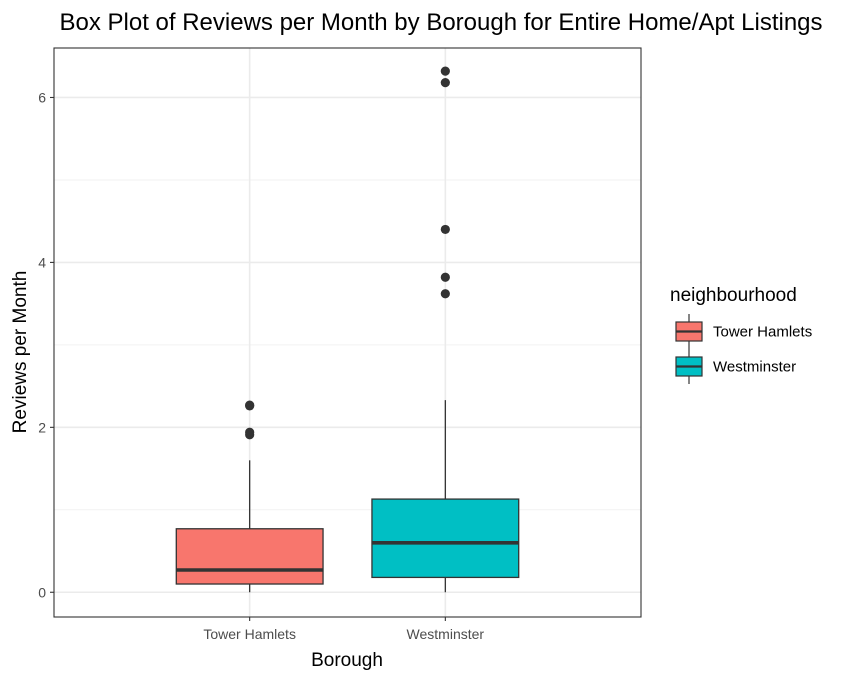  Describe the element at coordinates (249, 634) in the screenshot. I see `x-tick-label: Tower Hamlets` at that location.